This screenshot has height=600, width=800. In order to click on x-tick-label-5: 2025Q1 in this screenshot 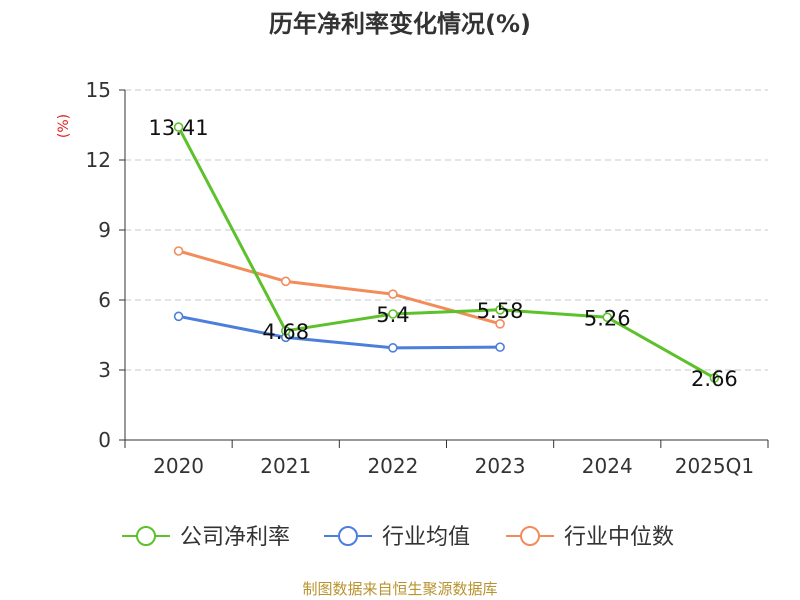, I will do `click(714, 466)`.